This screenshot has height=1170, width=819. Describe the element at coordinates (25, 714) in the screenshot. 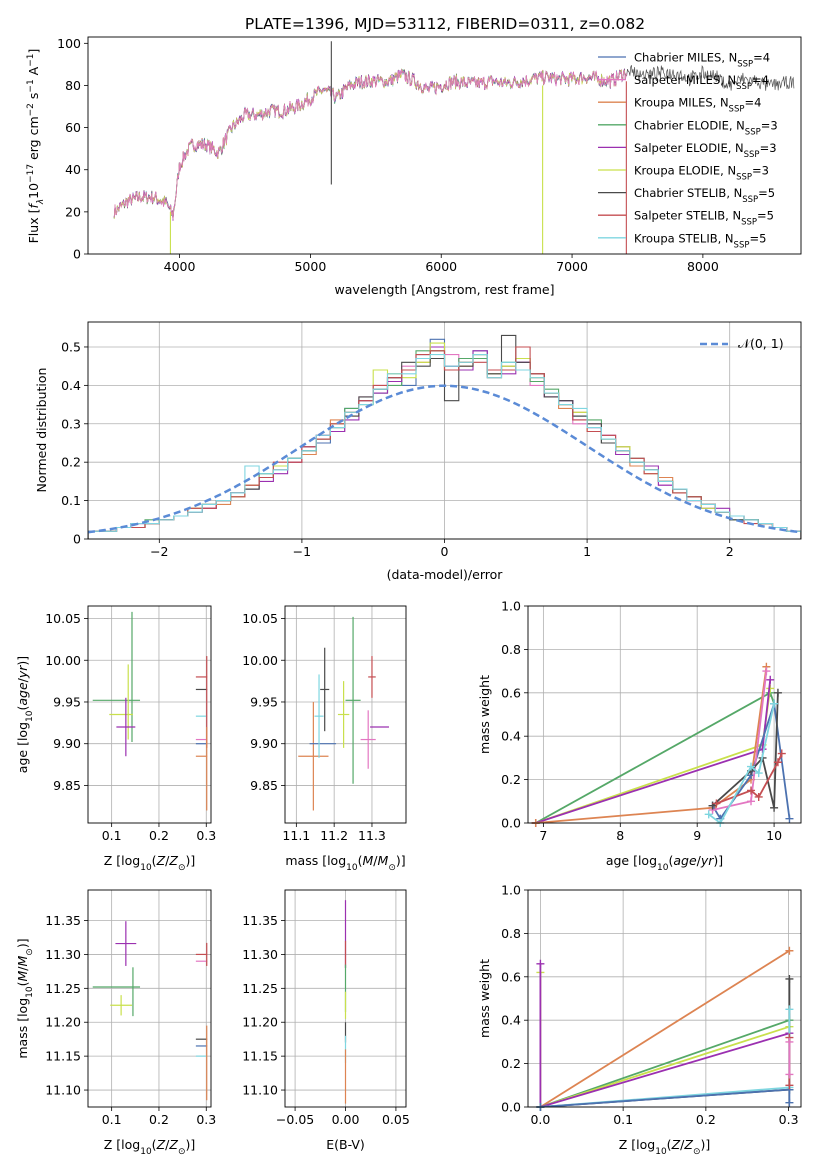

I see `age-vs-metallicity-y-axis-label: age [log10(age/yr)]` at that location.